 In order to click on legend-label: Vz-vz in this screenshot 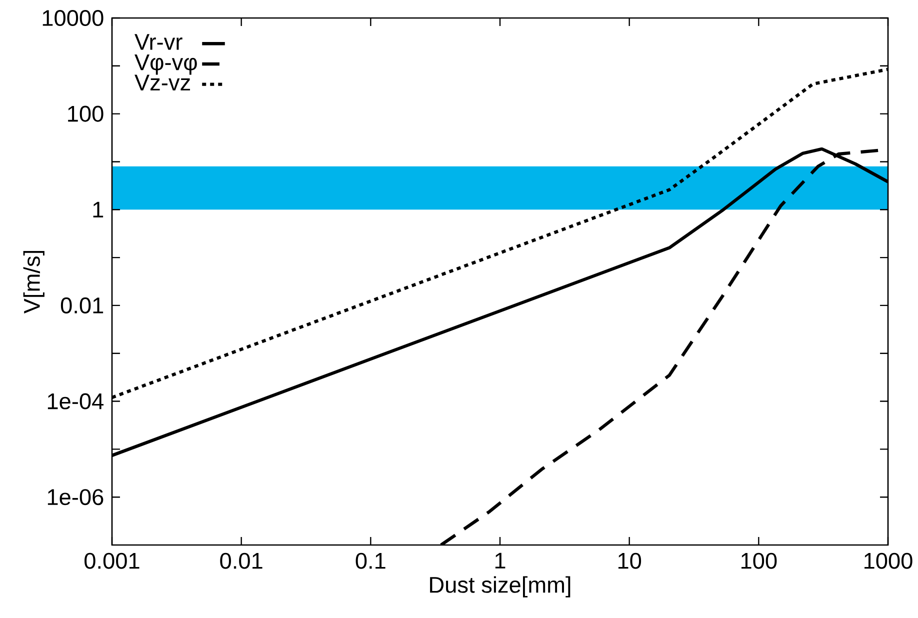, I will do `click(162, 82)`.